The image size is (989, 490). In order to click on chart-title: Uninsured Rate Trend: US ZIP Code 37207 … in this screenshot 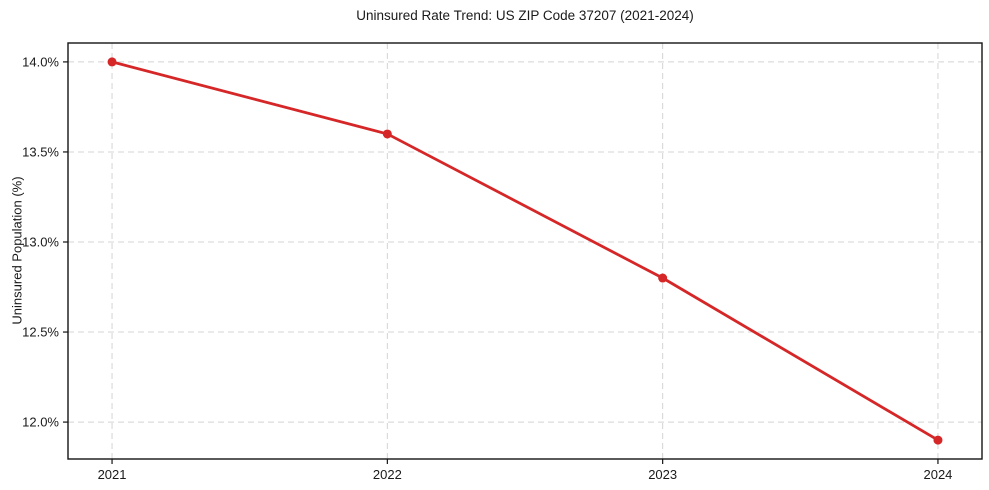, I will do `click(525, 15)`.